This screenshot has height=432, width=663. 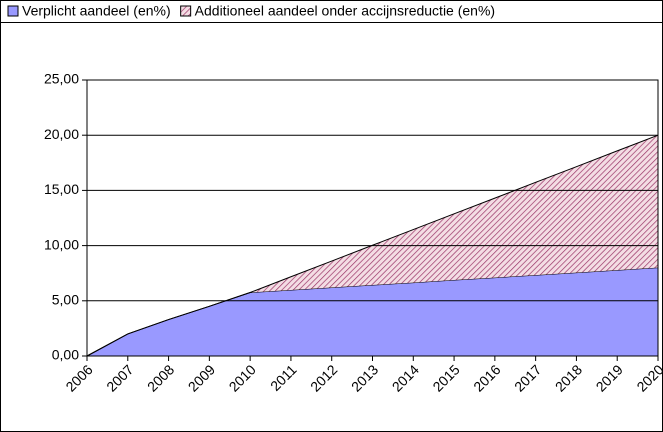 I want to click on y-tick-label: 25,00, so click(x=61, y=79).